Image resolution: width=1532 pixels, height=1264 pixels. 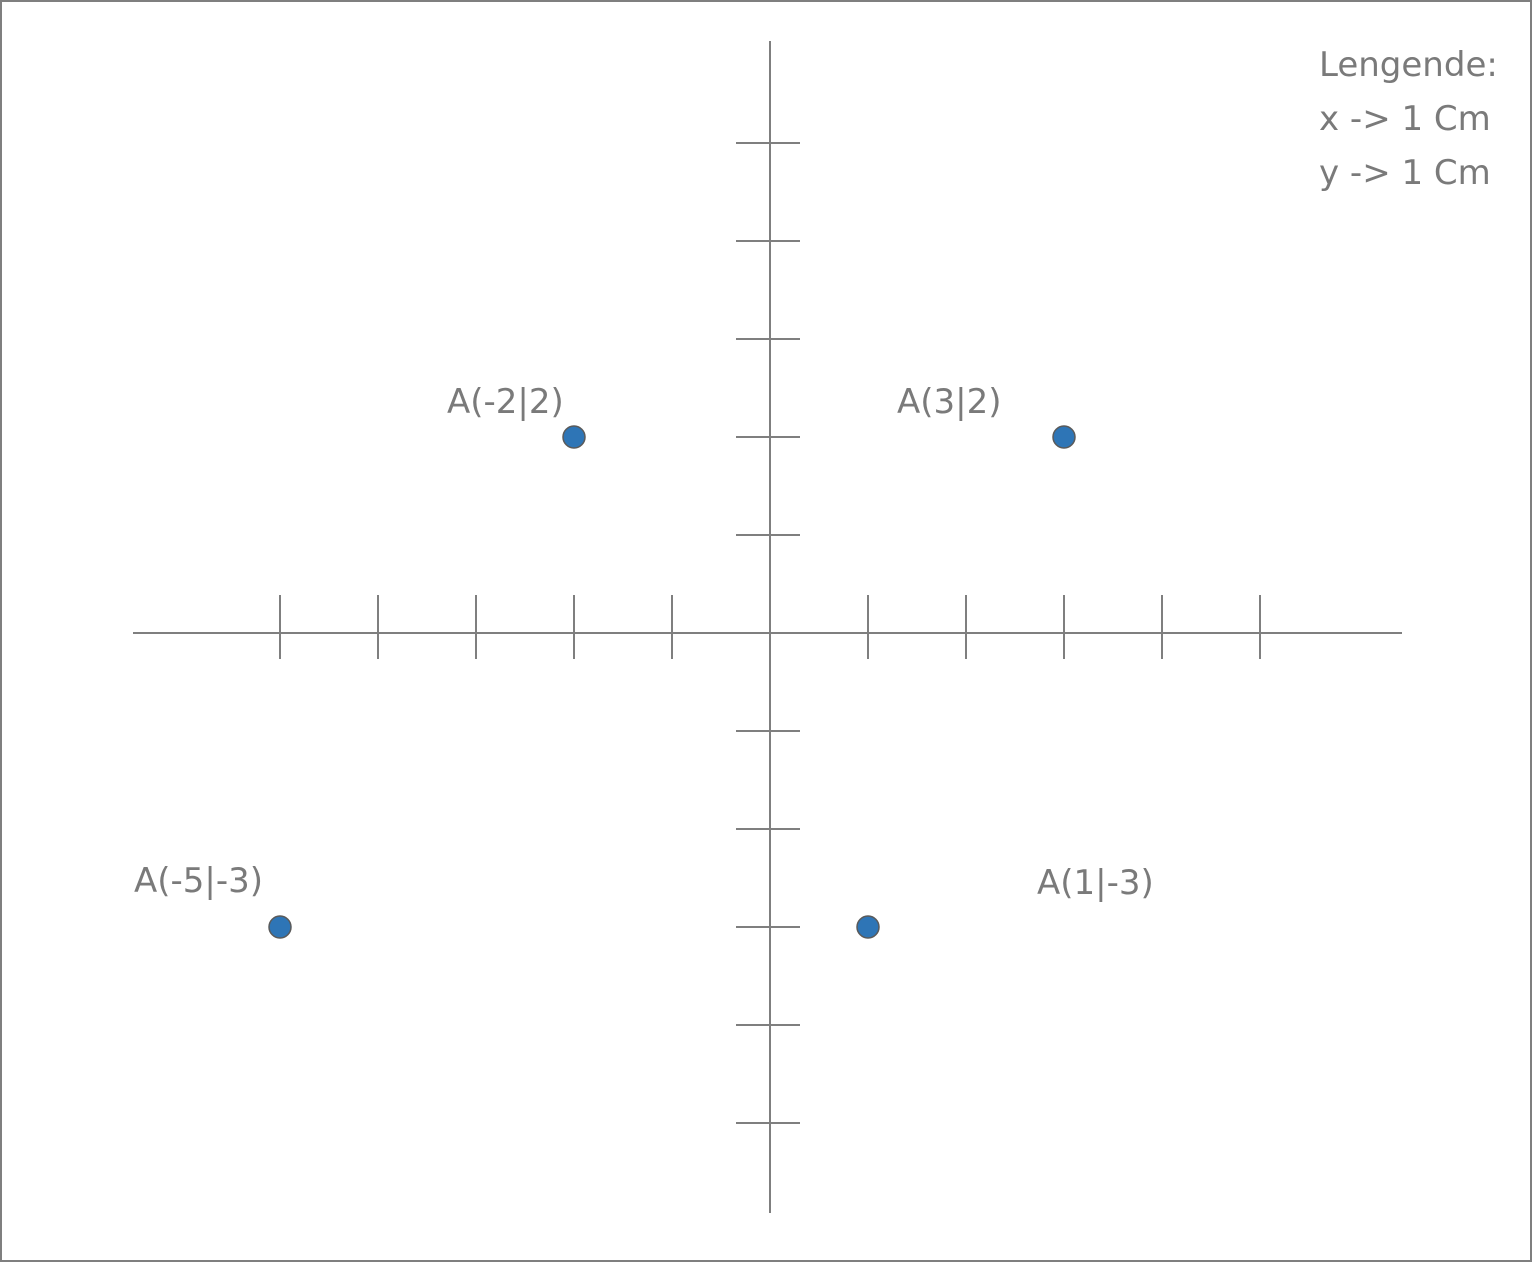 I want to click on legend: Lengende: x -> 1 Cm y -> 1 Cm, so click(x=1408, y=119).